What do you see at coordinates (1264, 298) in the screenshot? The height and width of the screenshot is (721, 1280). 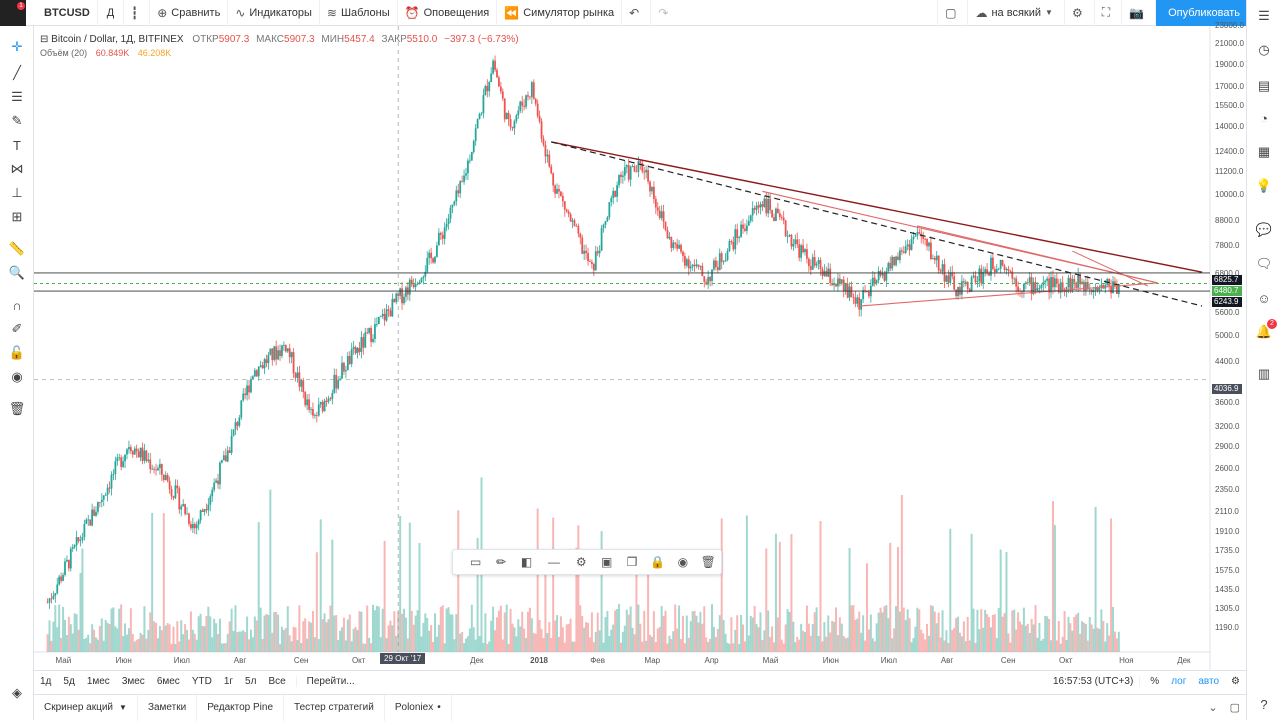 I see `streams-icon: ☺` at bounding box center [1264, 298].